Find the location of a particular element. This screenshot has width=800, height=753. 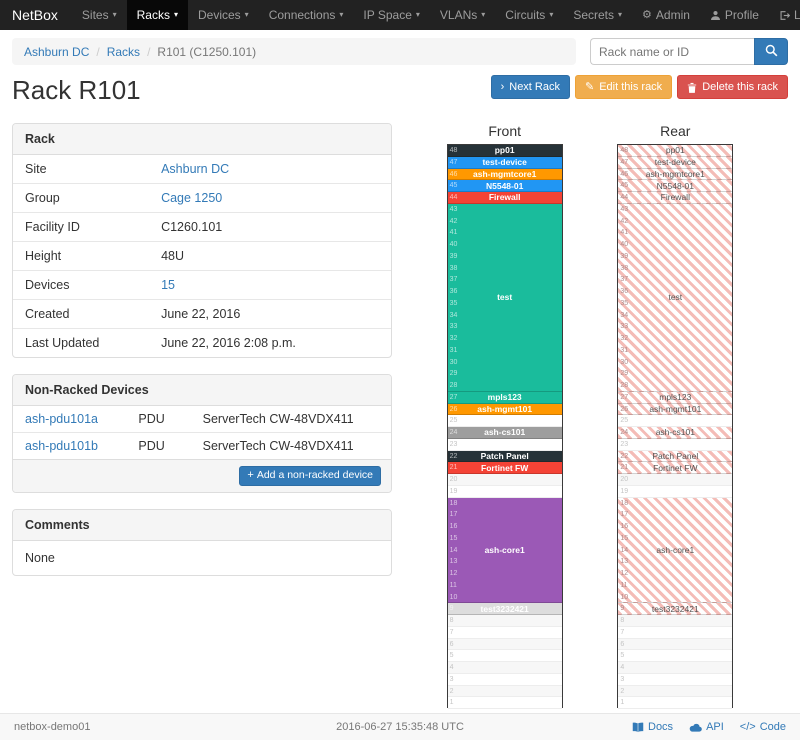

nonracked-device-row: ash-pdu101a PDU ServerTech CW-48VDX411 is located at coordinates (202, 419).